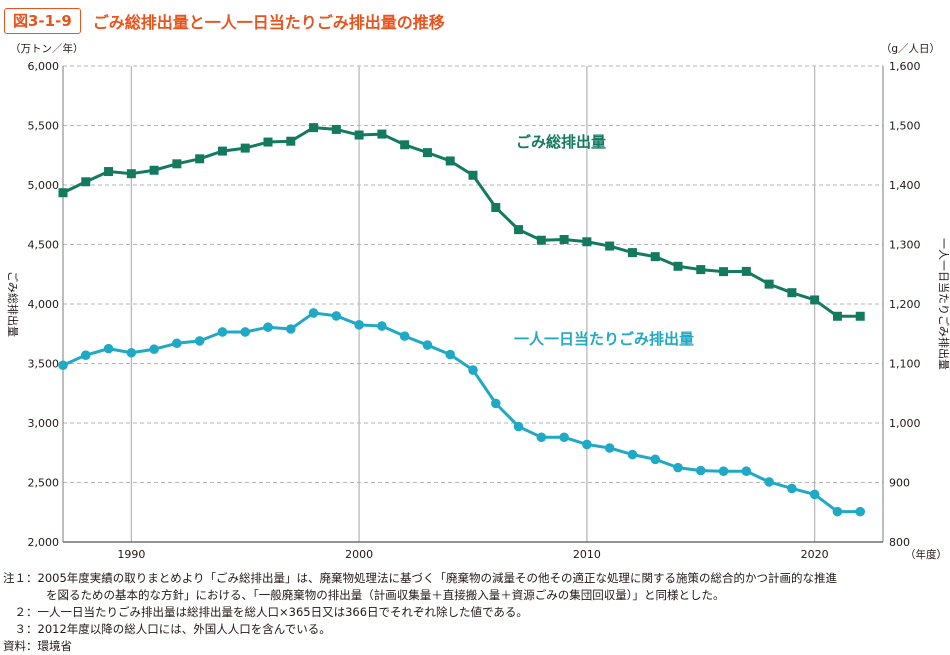 Image resolution: width=950 pixels, height=655 pixels. What do you see at coordinates (587, 554) in the screenshot?
I see `x-tick-label: 2010` at bounding box center [587, 554].